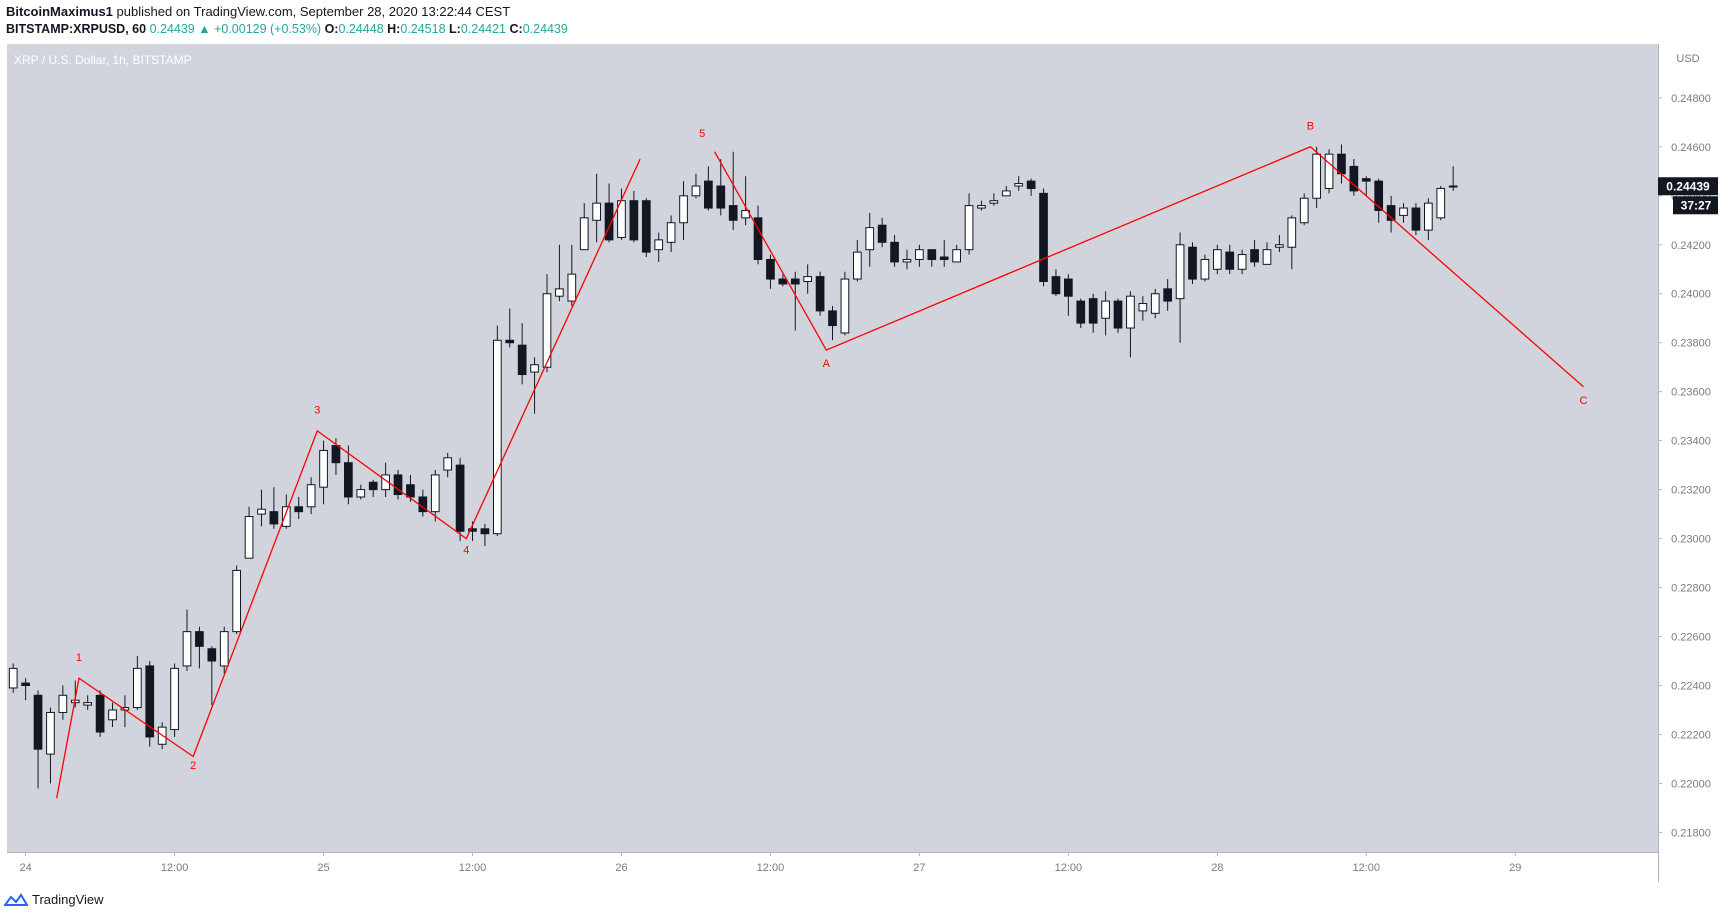  I want to click on author-name: BitcoinMaximus1, so click(59, 11).